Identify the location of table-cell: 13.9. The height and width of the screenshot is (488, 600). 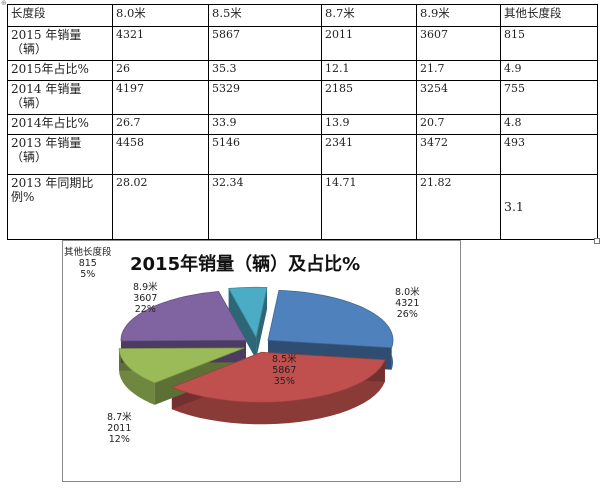
(369, 124).